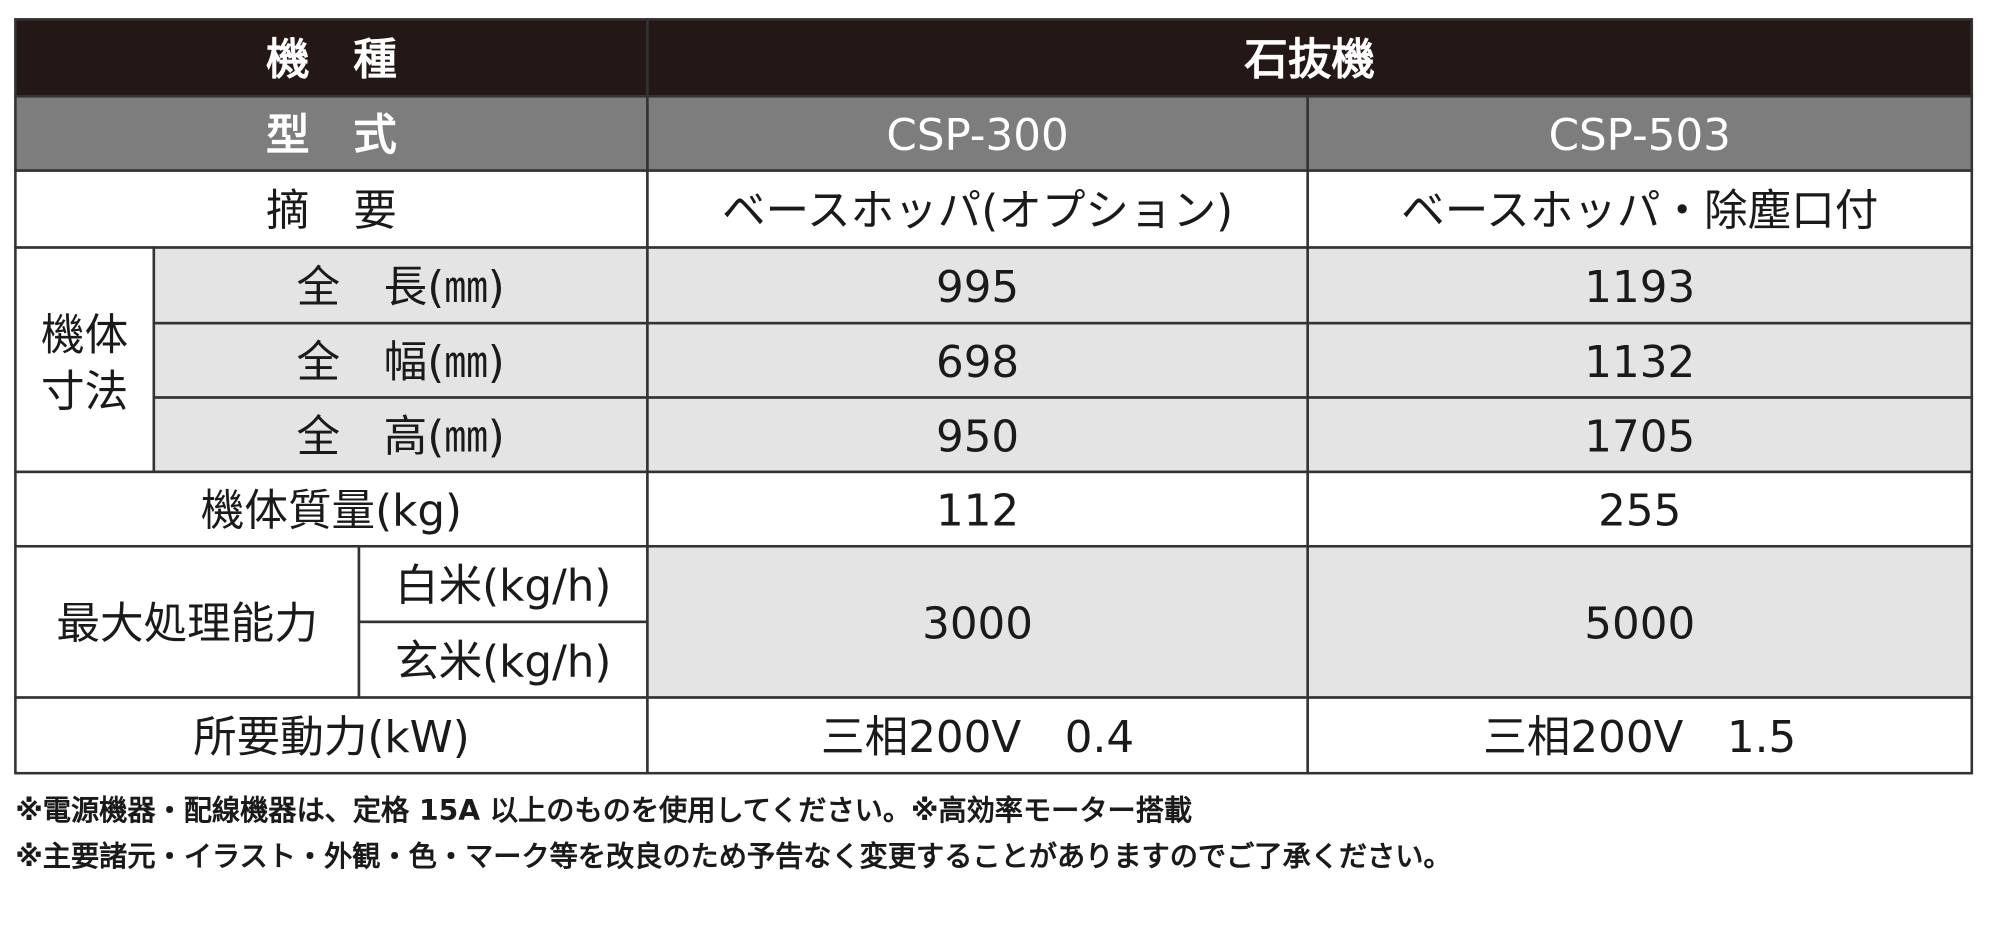  I want to click on row-value: 698, so click(977, 363).